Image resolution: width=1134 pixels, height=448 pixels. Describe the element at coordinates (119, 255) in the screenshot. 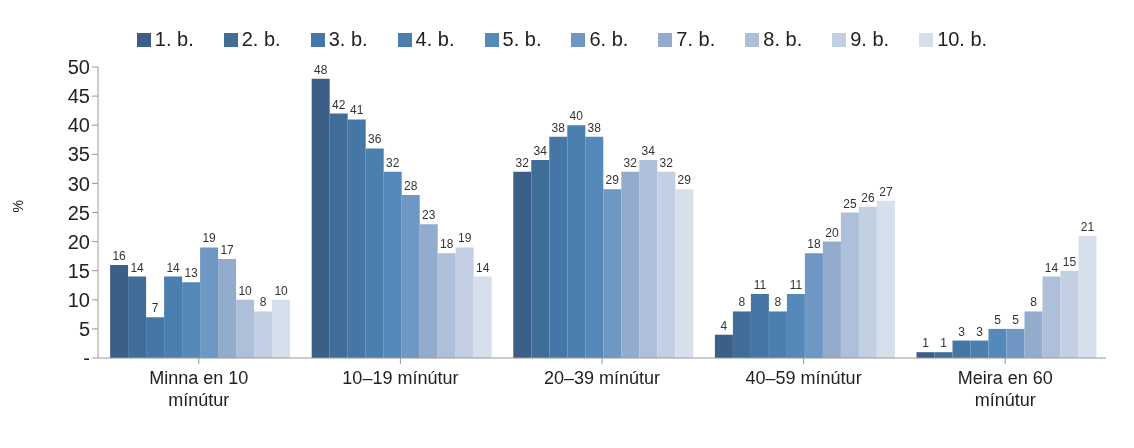

I see `data-label: 16` at that location.